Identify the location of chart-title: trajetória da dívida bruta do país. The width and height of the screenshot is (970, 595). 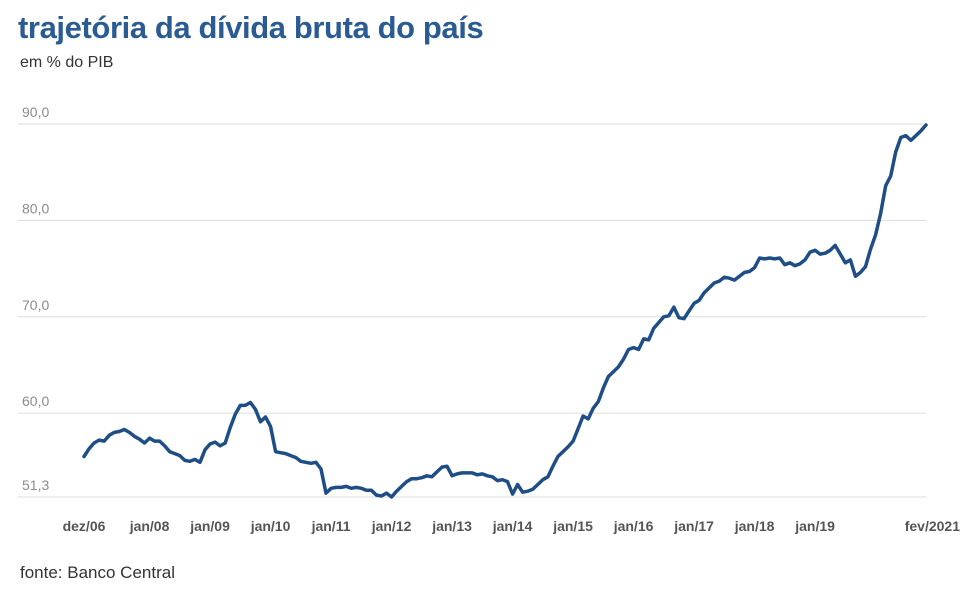
(251, 27).